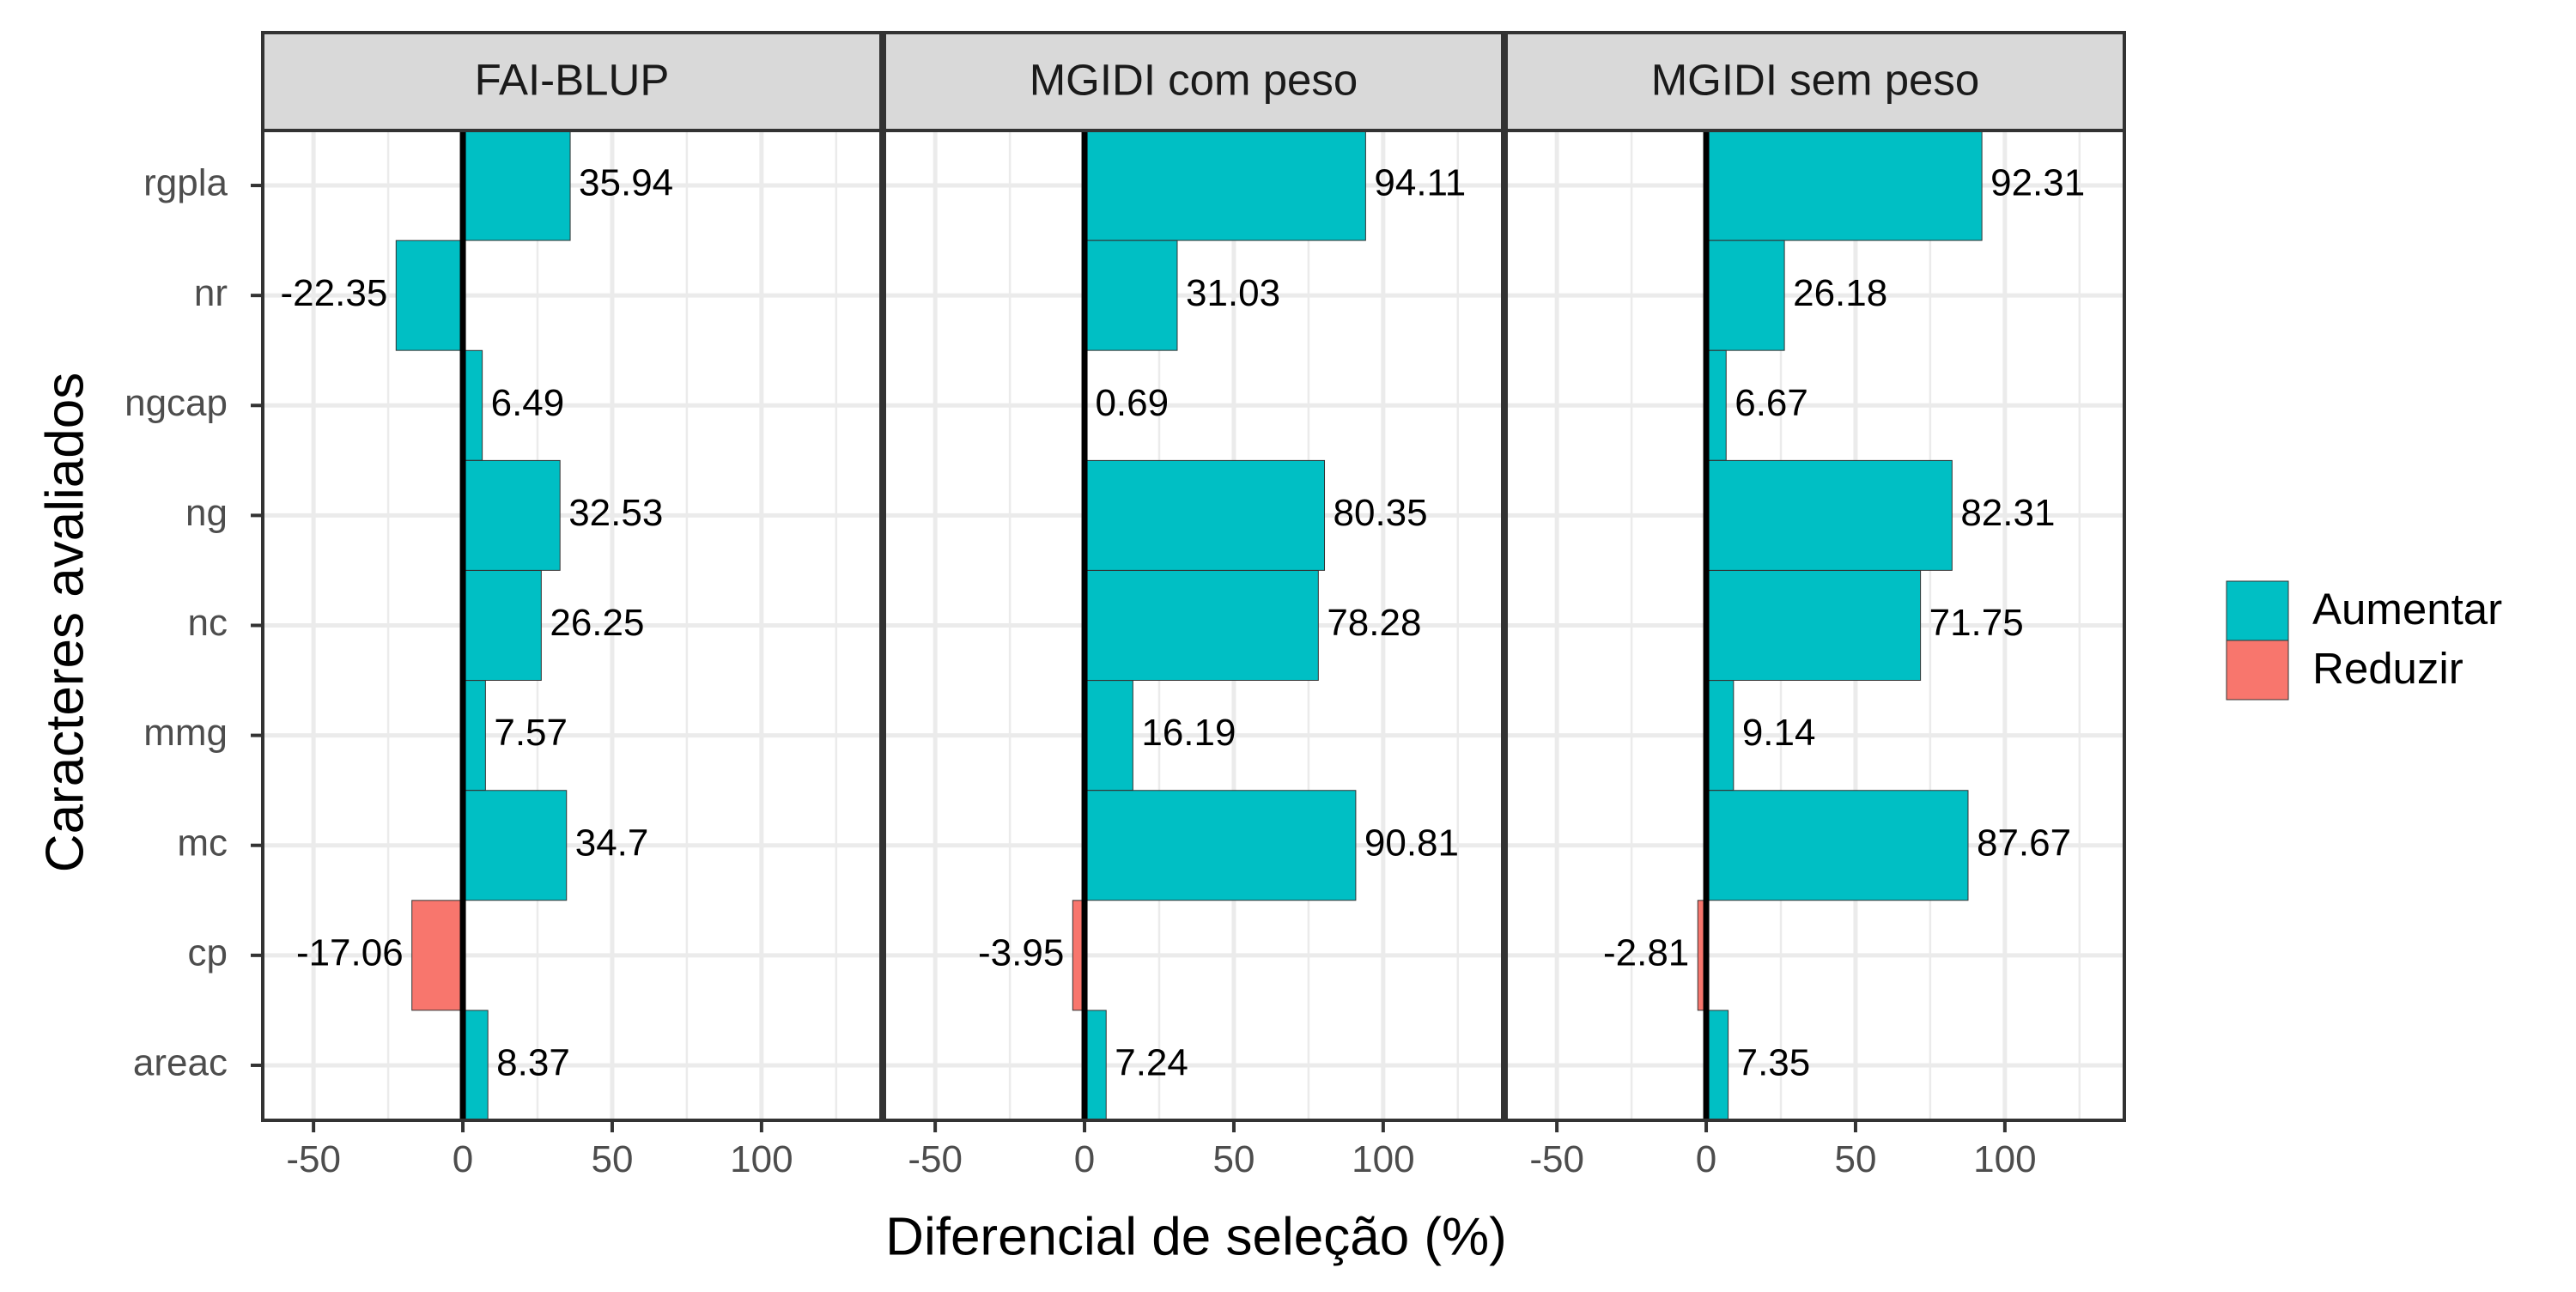 The image size is (2576, 1292). I want to click on data-label-cp: -2.81, so click(1646, 952).